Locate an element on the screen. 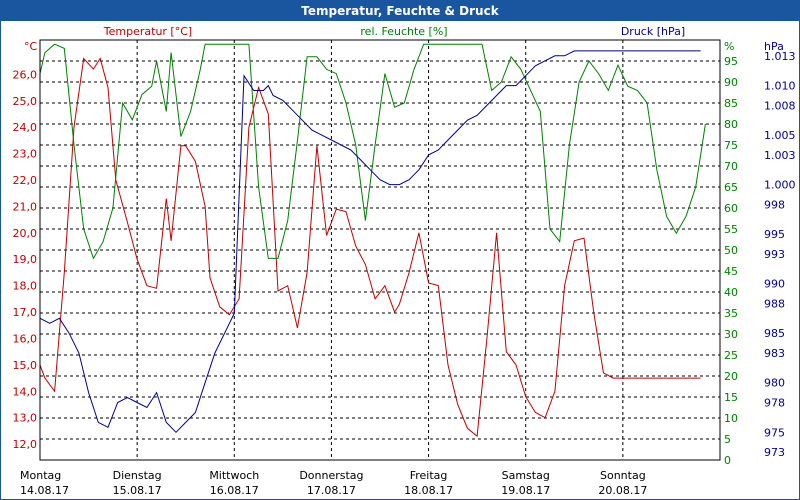  humidity-tick-label: 80 is located at coordinates (731, 124).